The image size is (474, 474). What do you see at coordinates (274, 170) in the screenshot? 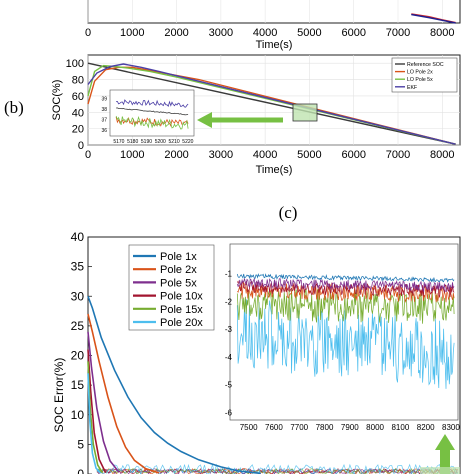
I see `b-x-axis-label: Time(s)` at bounding box center [274, 170].